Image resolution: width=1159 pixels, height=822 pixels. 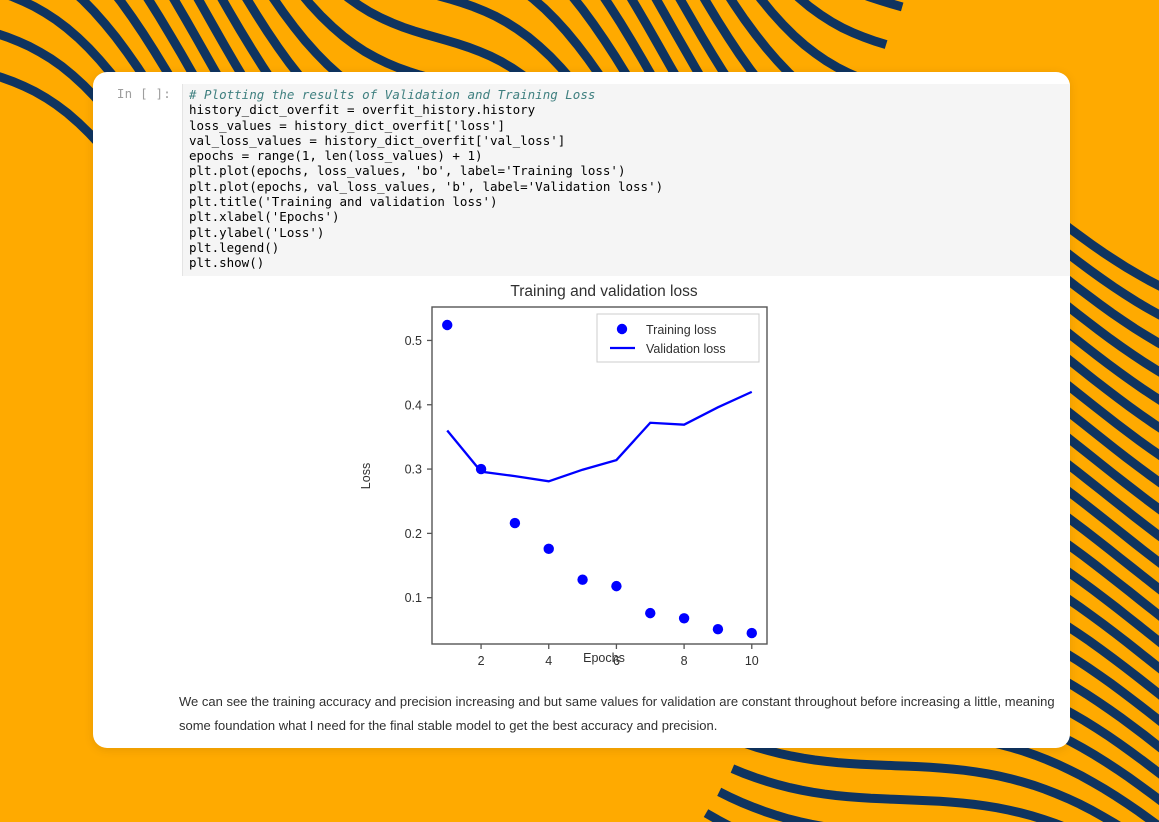 What do you see at coordinates (548, 661) in the screenshot?
I see `x-tick-label: 4` at bounding box center [548, 661].